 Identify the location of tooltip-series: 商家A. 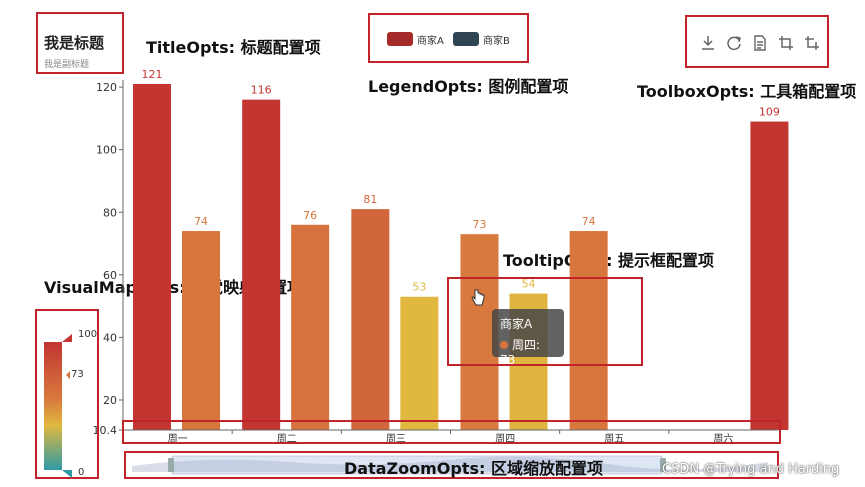
(516, 324).